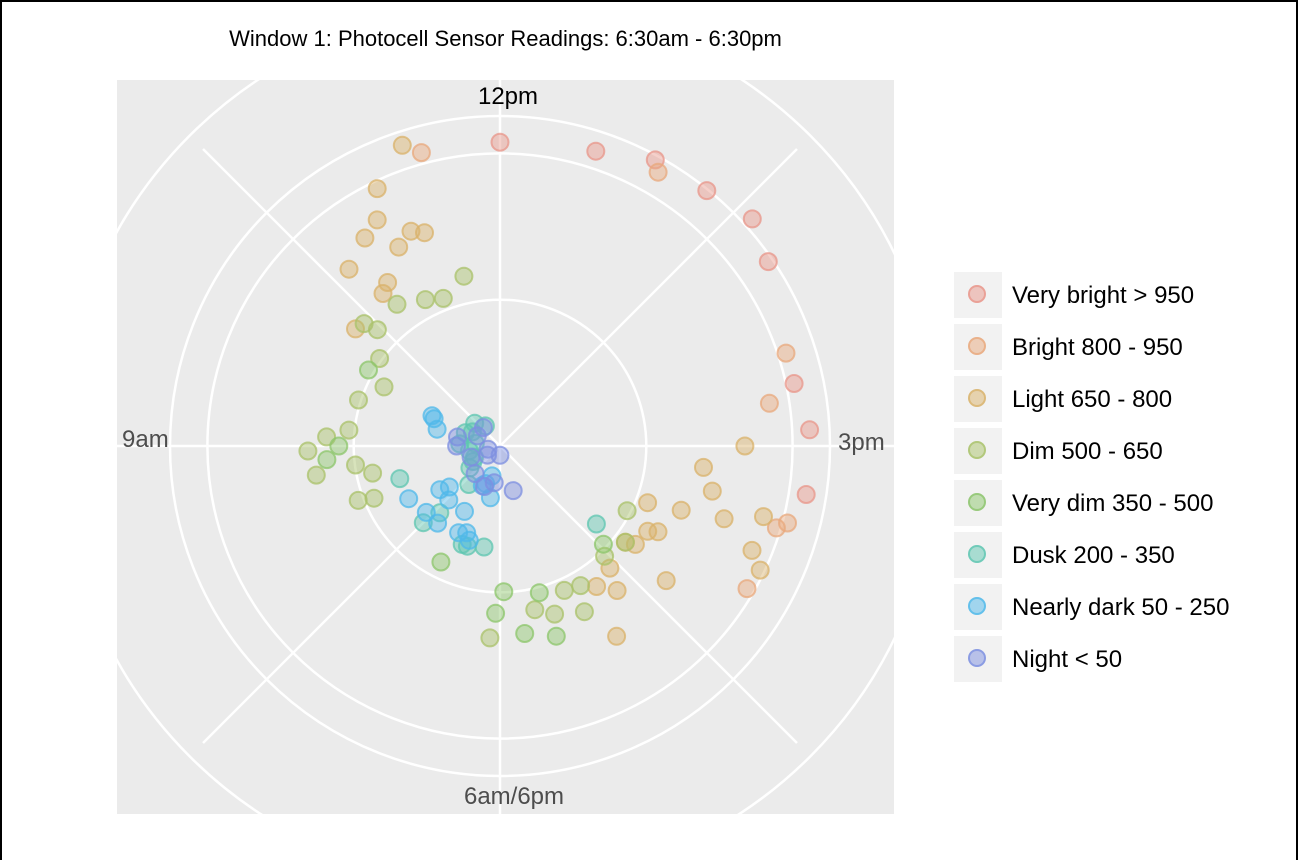 Image resolution: width=1300 pixels, height=860 pixels. Describe the element at coordinates (1093, 555) in the screenshot. I see `legend-label: Dusk 200 - 350` at that location.